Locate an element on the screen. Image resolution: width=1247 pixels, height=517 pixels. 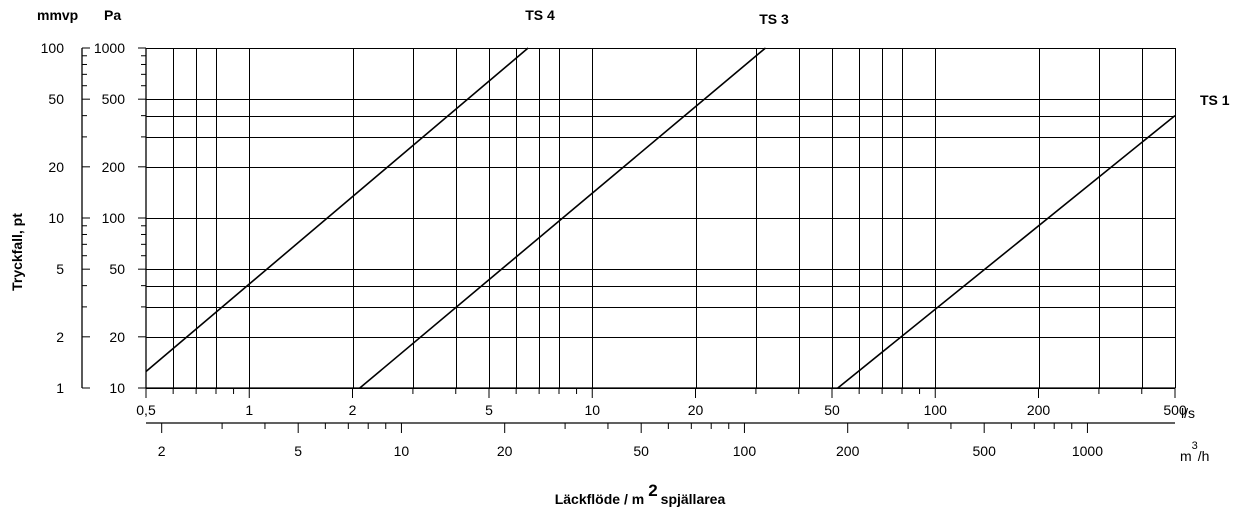
y-pa-tick-label: 20 is located at coordinates (117, 337).